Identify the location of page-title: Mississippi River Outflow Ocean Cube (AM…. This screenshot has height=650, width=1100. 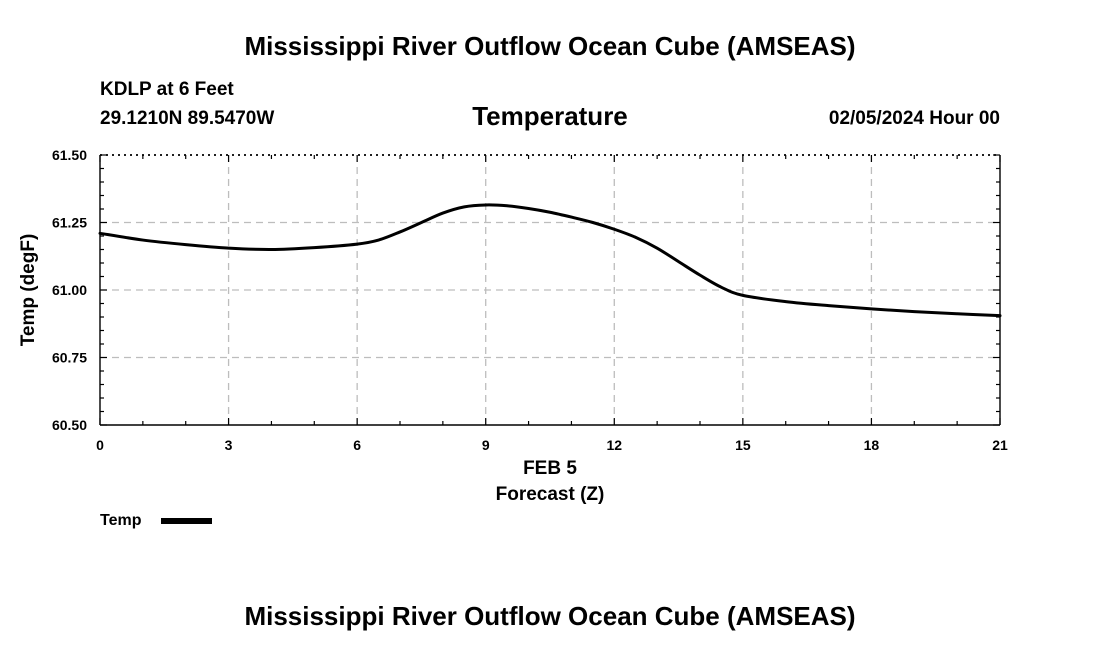
(549, 46).